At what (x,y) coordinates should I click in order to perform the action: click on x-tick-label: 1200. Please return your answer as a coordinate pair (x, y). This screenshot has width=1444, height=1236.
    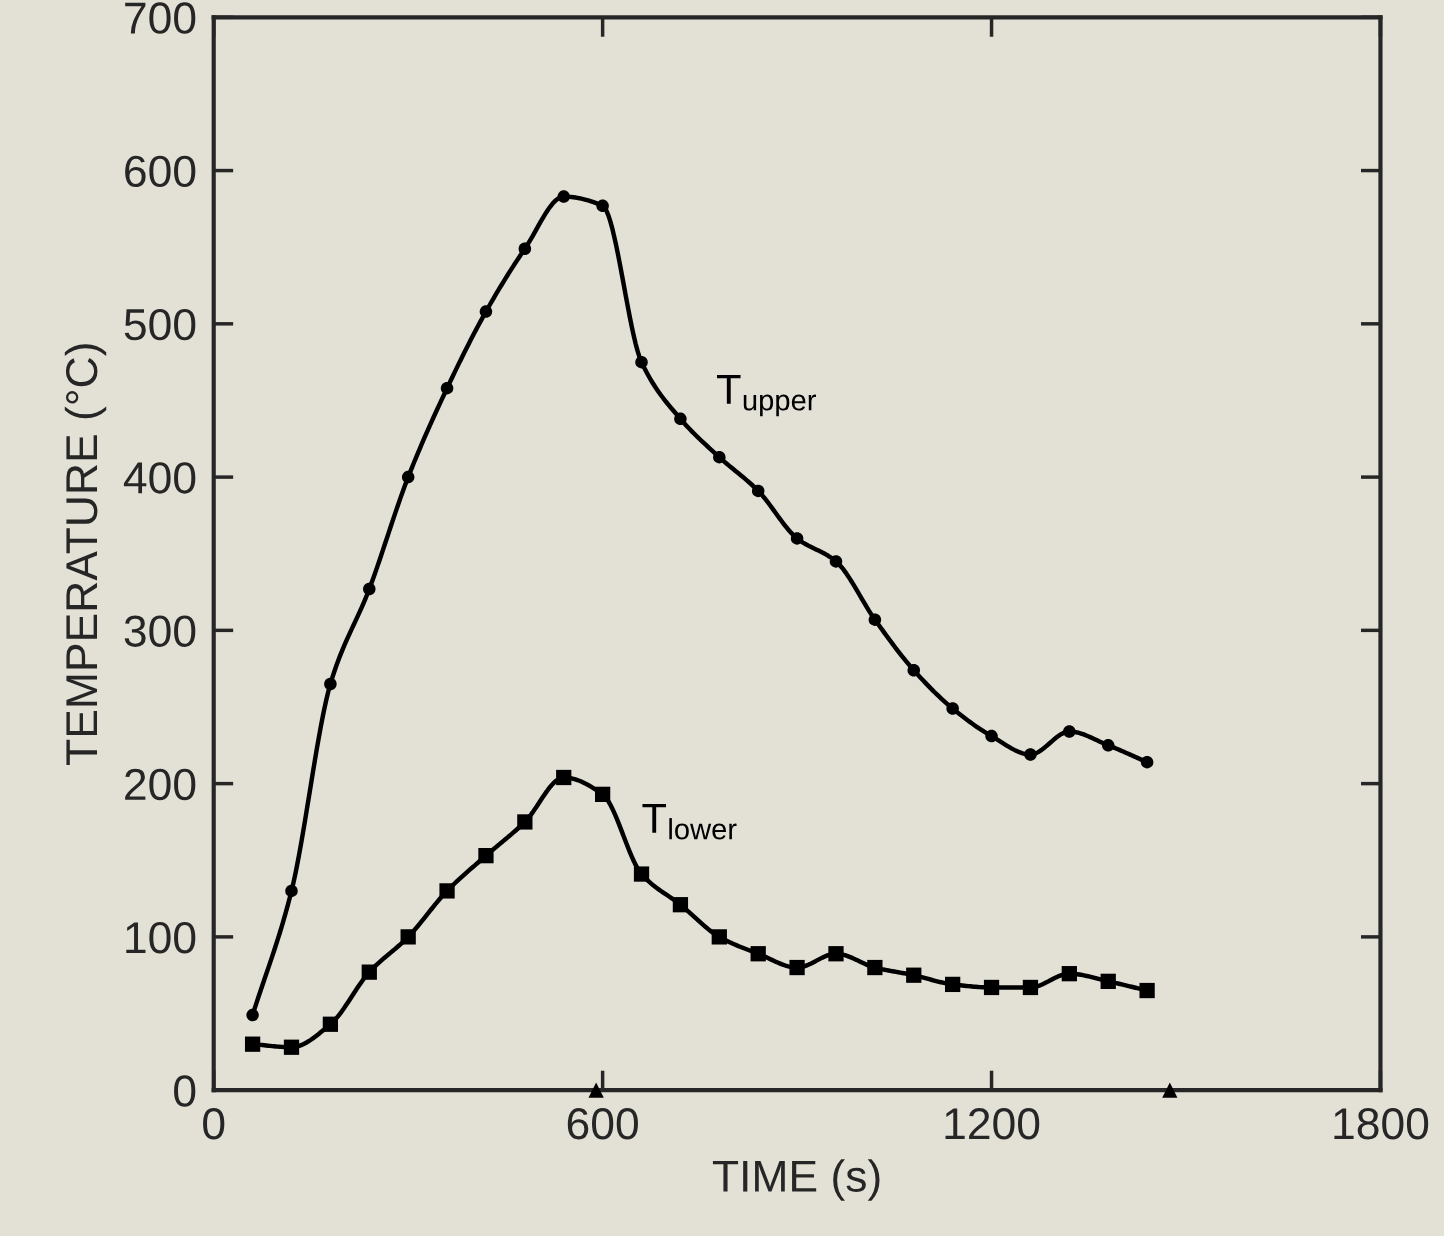
    Looking at the image, I should click on (992, 1123).